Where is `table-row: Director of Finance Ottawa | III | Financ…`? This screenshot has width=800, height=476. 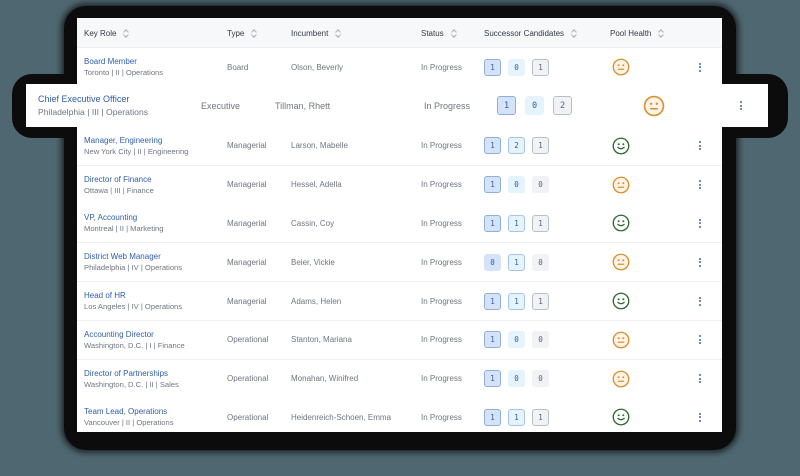 table-row: Director of Finance Ottawa | III | Financ… is located at coordinates (399, 185).